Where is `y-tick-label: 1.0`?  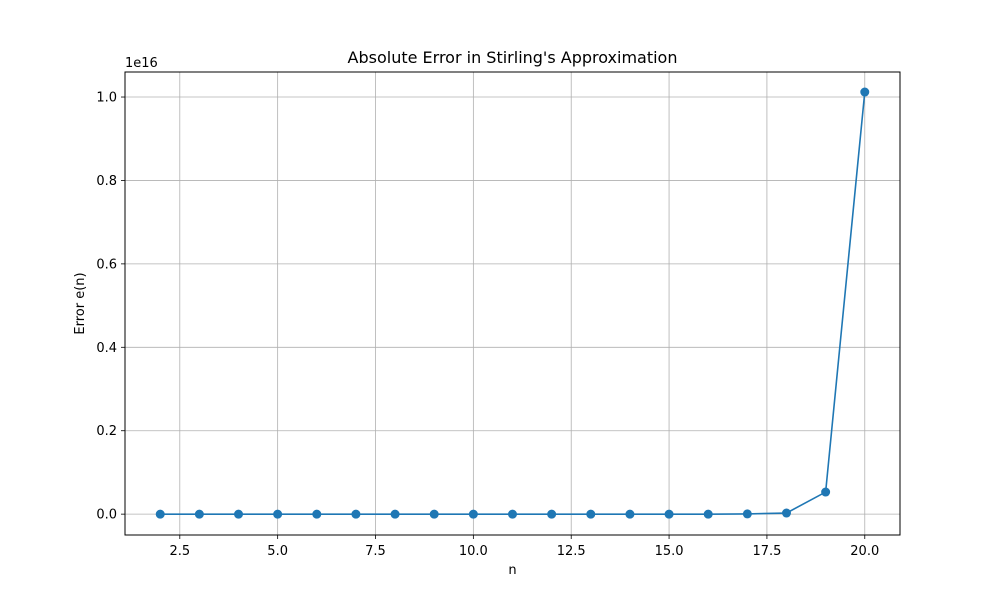
y-tick-label: 1.0 is located at coordinates (106, 98).